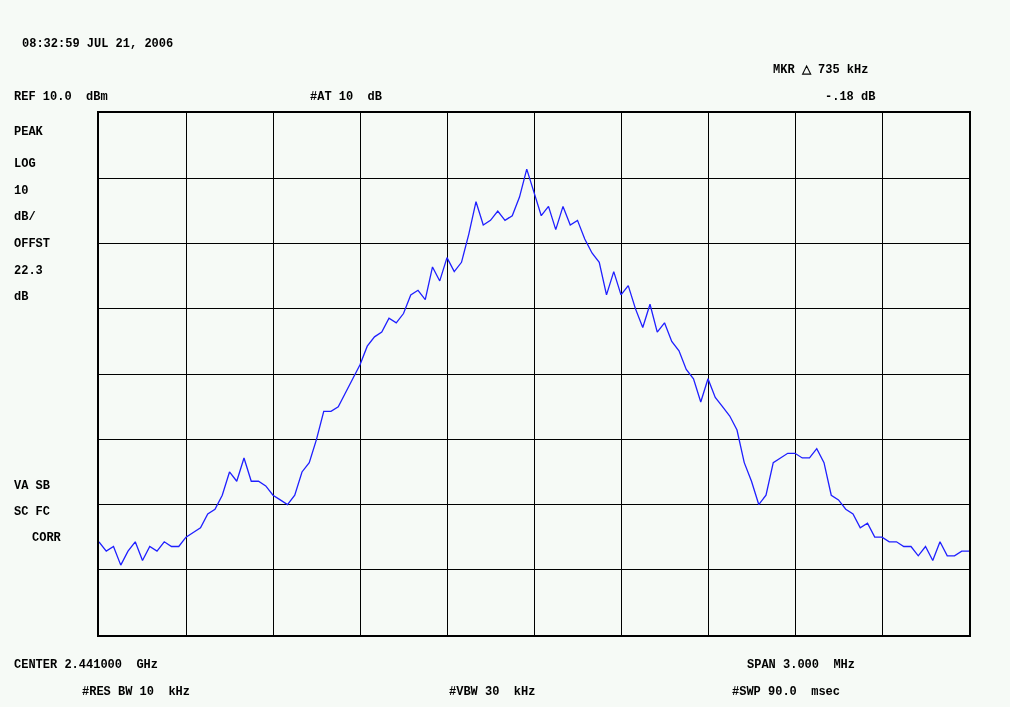 The image size is (1010, 707). What do you see at coordinates (850, 97) in the screenshot?
I see `text: -.18 dB` at bounding box center [850, 97].